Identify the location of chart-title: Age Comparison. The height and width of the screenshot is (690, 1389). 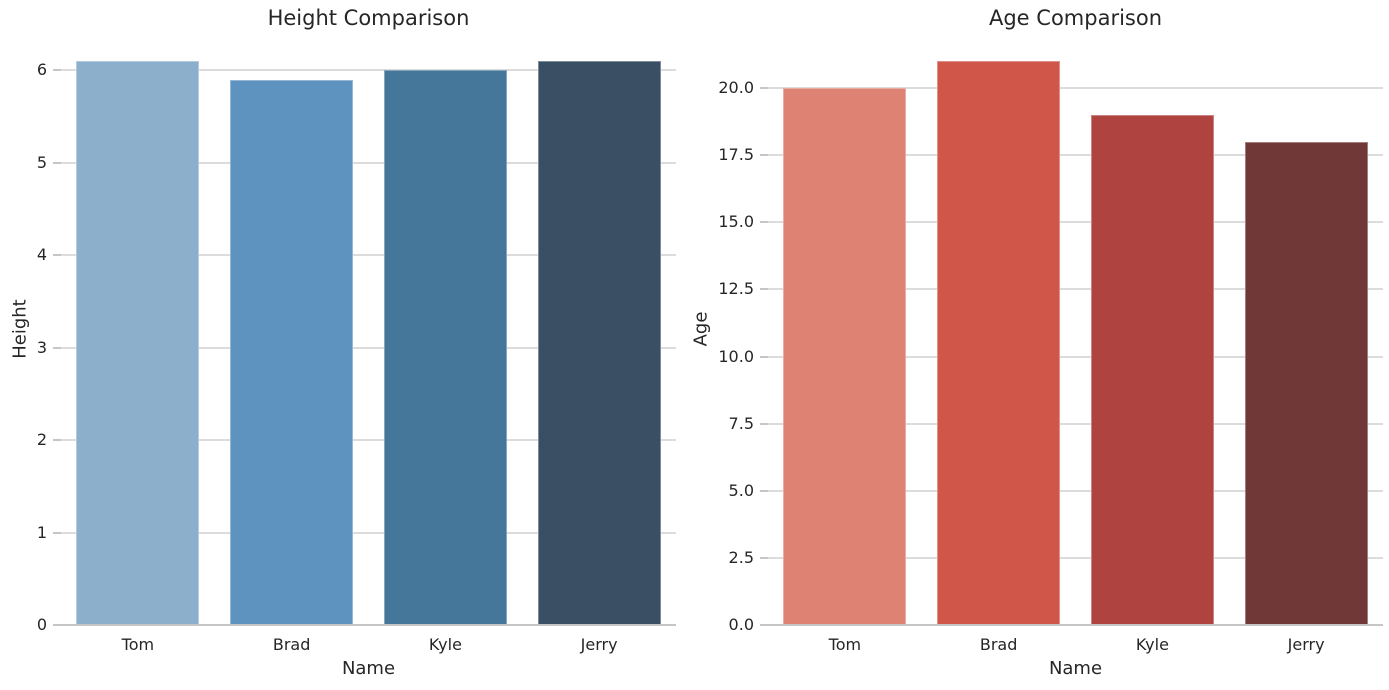
(1075, 18).